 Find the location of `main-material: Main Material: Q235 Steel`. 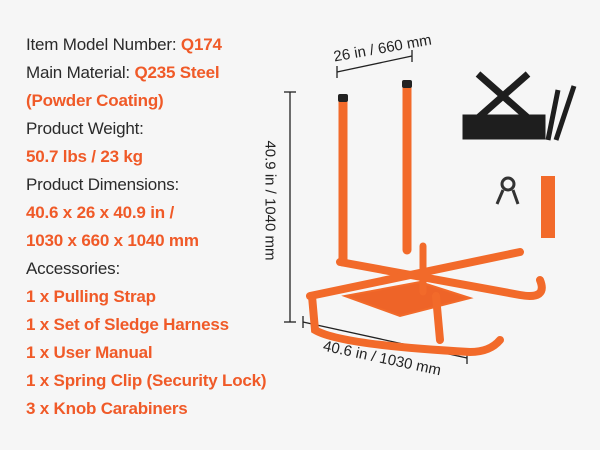

main-material: Main Material: Q235 Steel is located at coordinates (146, 73).